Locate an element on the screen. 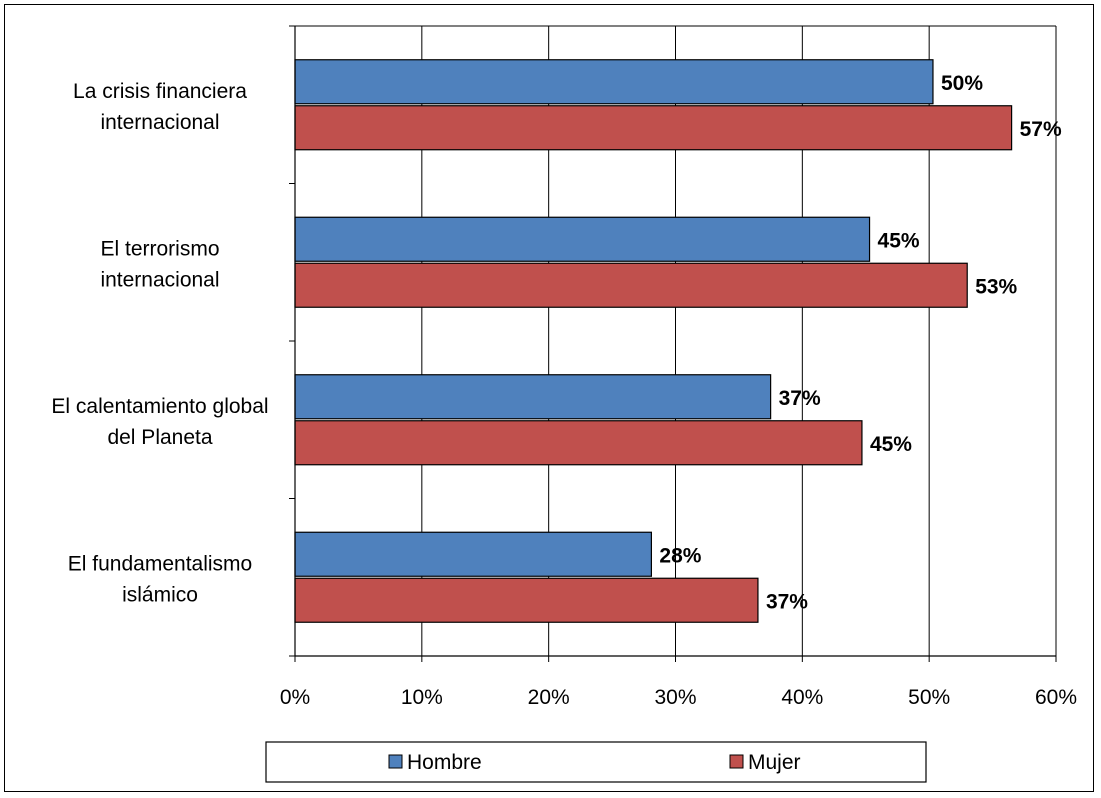 The height and width of the screenshot is (798, 1101). x-tick-label: 10% is located at coordinates (422, 697).